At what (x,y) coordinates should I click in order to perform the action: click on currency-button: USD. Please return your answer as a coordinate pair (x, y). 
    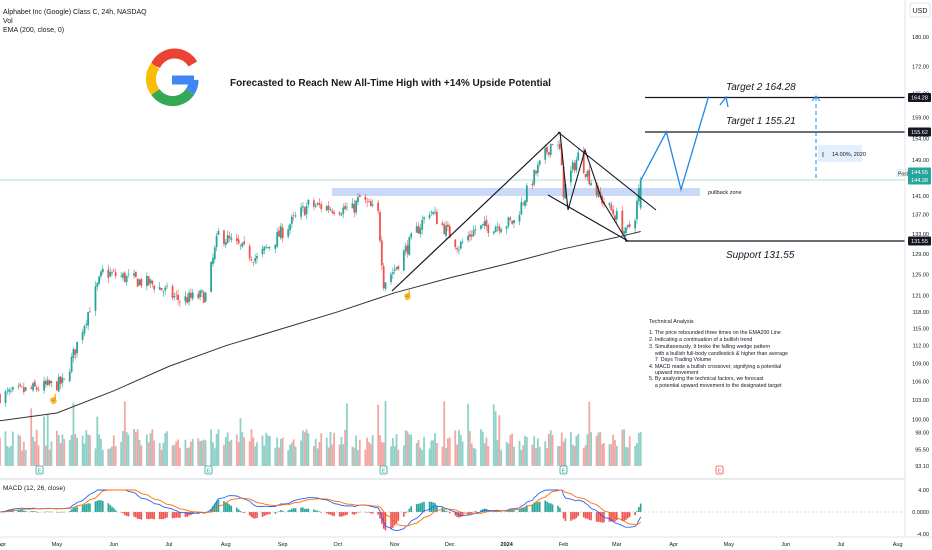
    Looking at the image, I should click on (920, 10).